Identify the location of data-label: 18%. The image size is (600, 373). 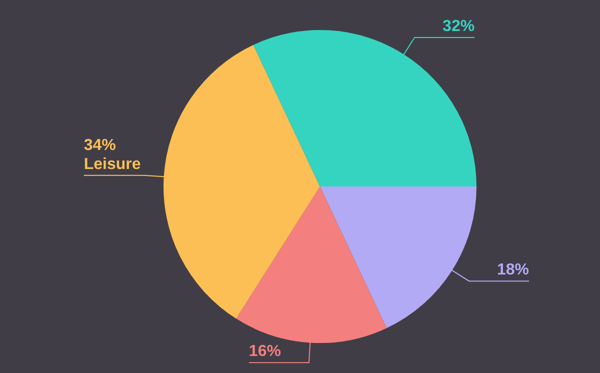
(513, 269).